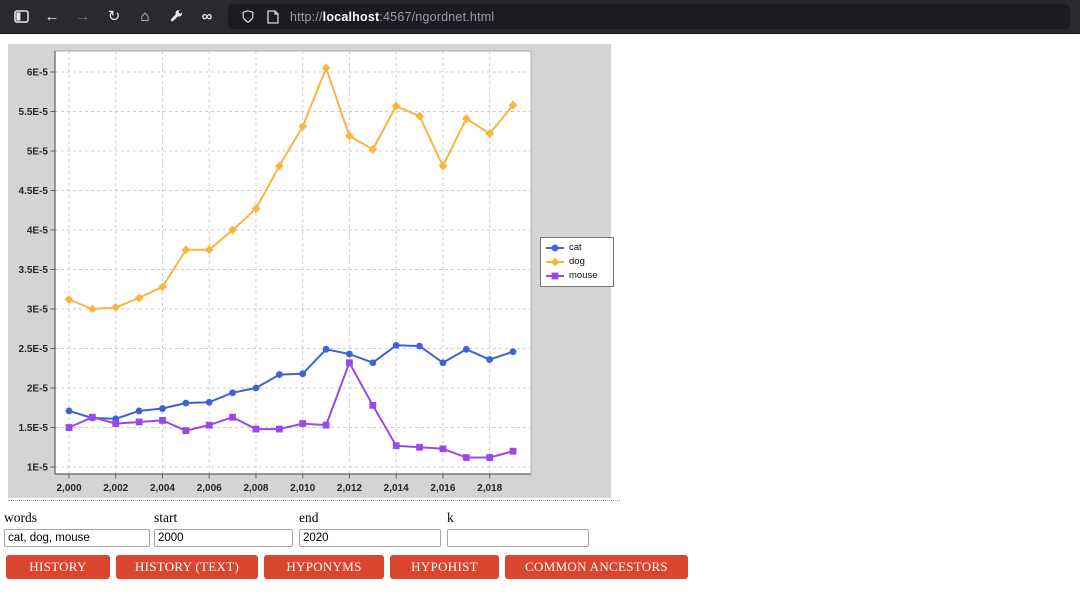 This screenshot has height=608, width=1080. I want to click on svg-text: 2.5E-5, so click(34, 349).